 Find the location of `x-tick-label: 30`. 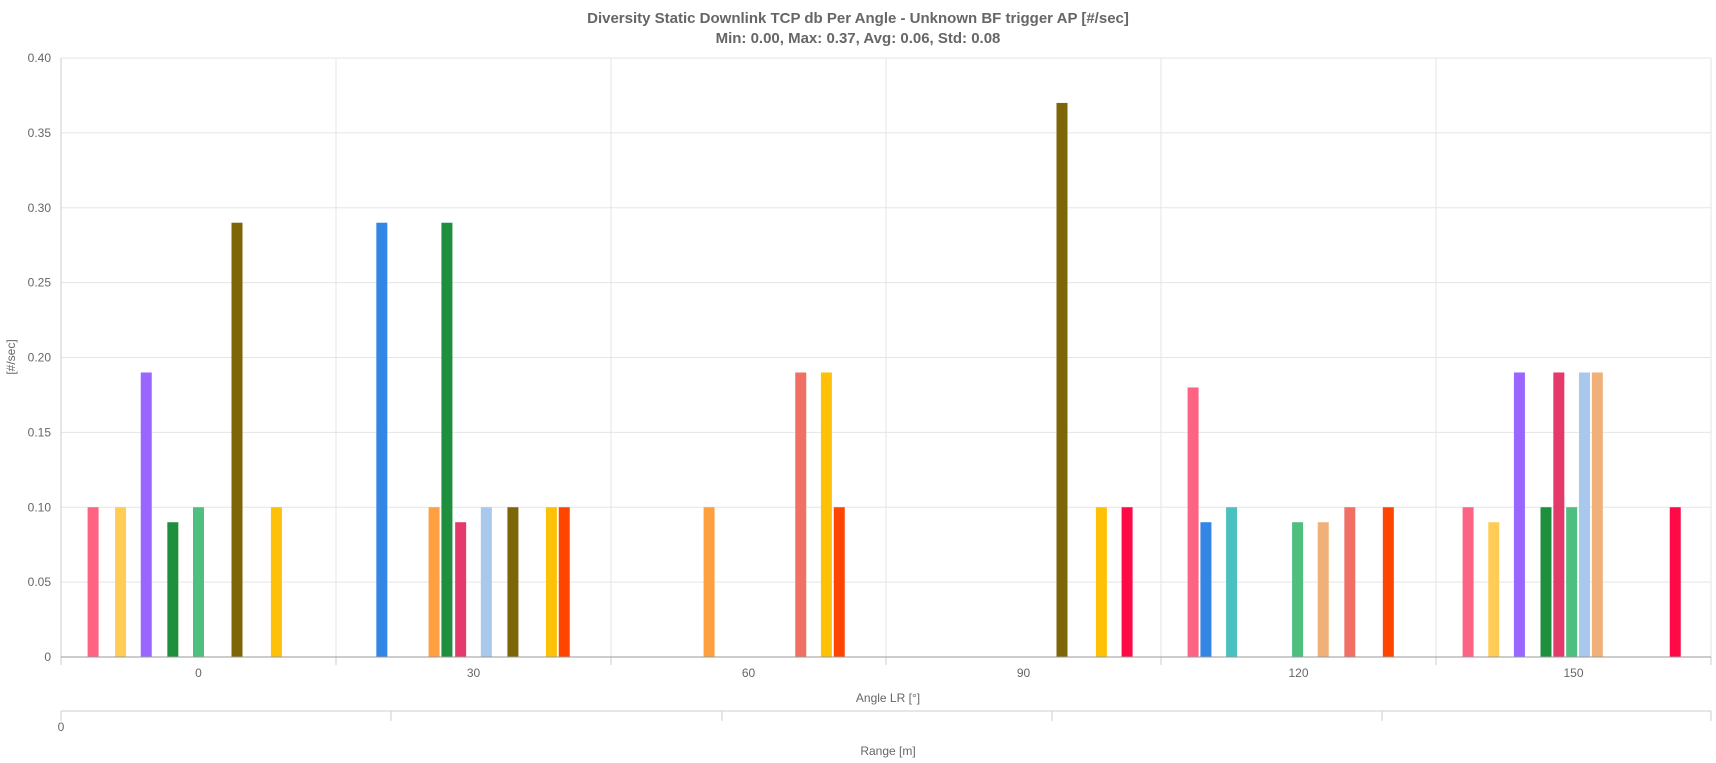

x-tick-label: 30 is located at coordinates (474, 673).